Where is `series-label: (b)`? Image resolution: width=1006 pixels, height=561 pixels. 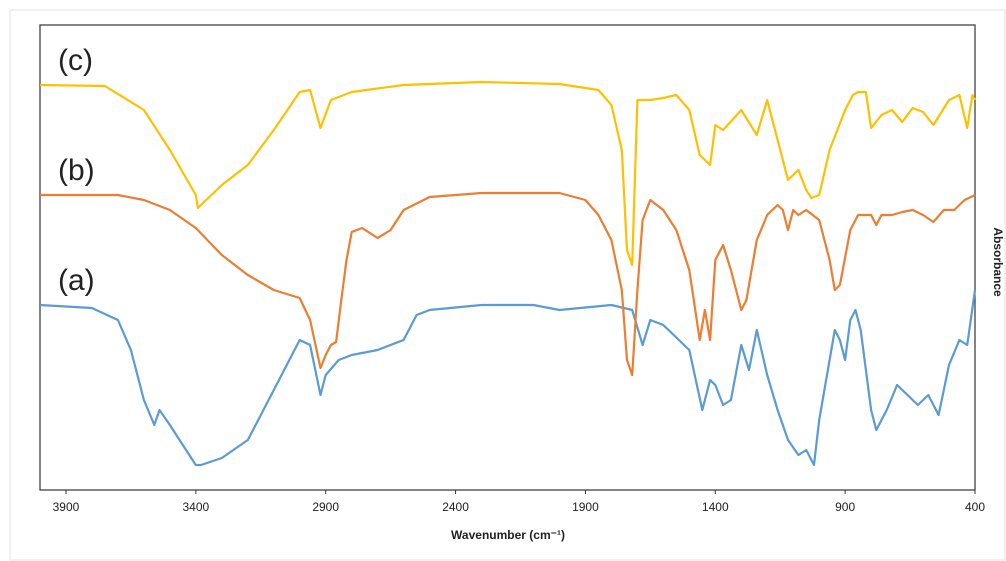
series-label: (b) is located at coordinates (76, 170).